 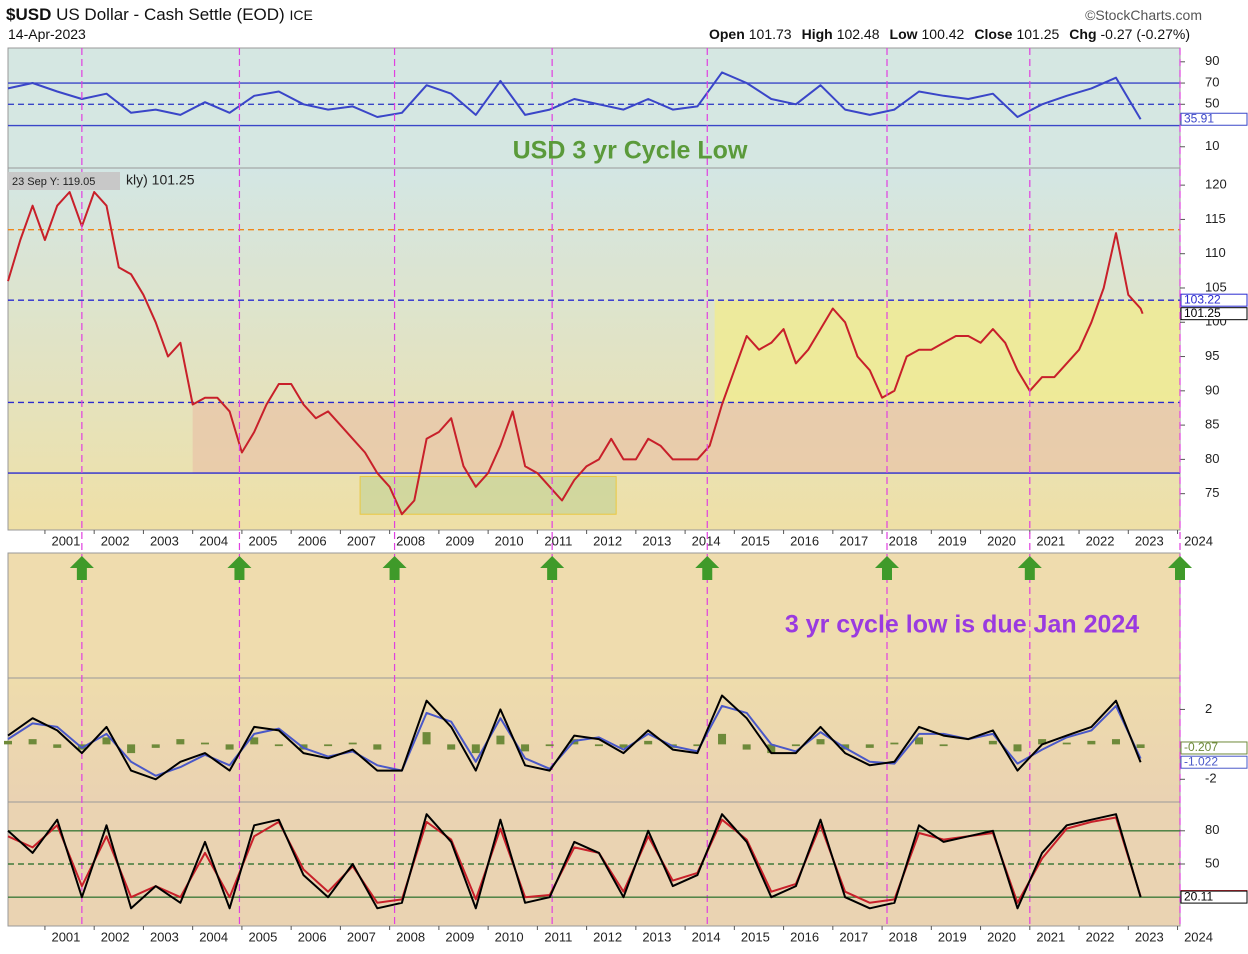 I want to click on rsi-panel, so click(x=594, y=108).